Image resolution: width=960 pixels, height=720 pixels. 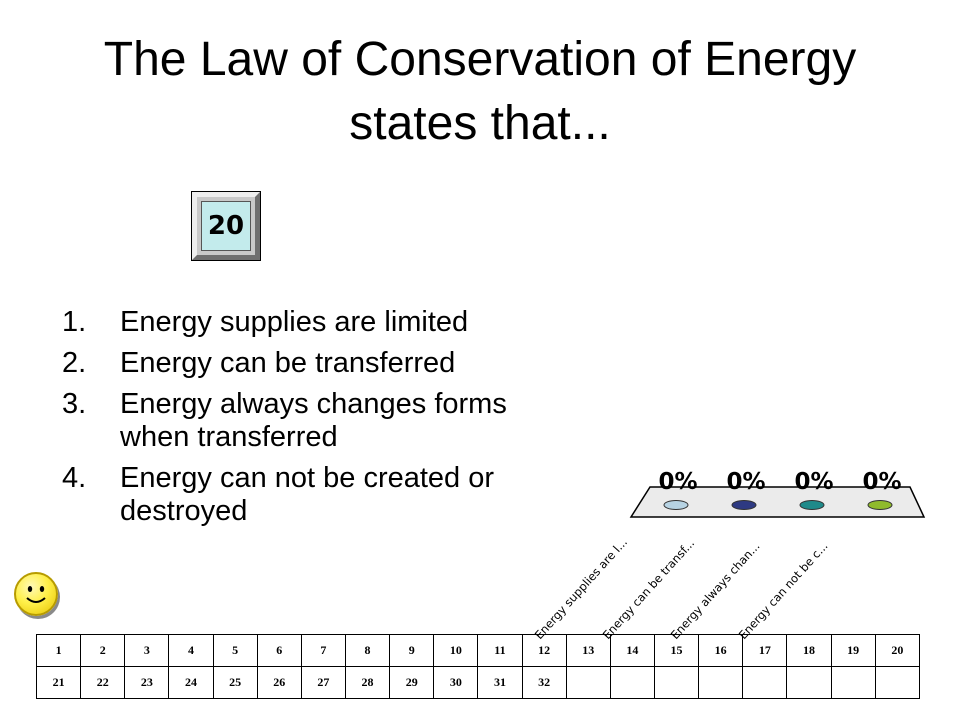 I want to click on grid-cell: 4, so click(x=191, y=650).